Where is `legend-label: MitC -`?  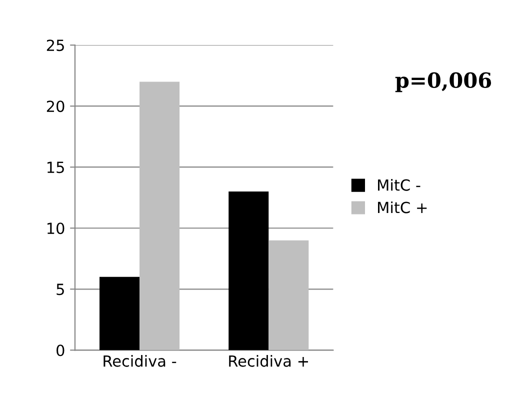 legend-label: MitC - is located at coordinates (399, 185).